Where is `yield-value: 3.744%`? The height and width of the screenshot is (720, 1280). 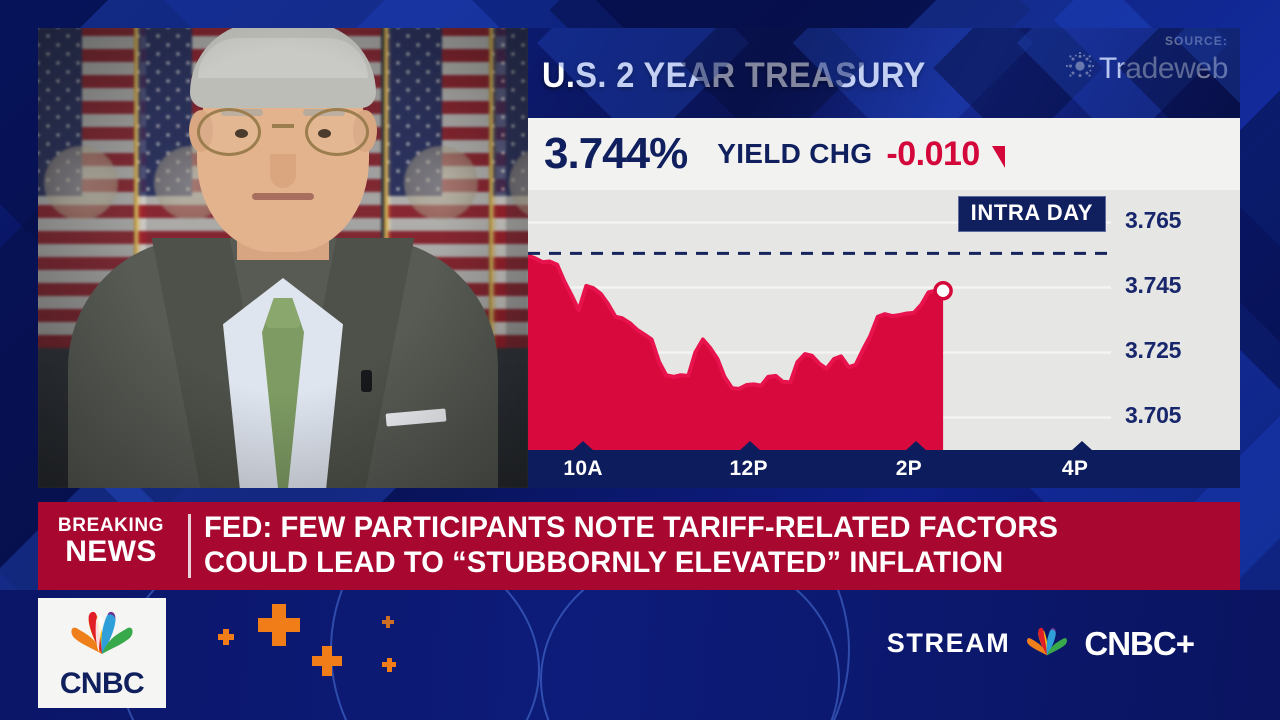 yield-value: 3.744% is located at coordinates (616, 153).